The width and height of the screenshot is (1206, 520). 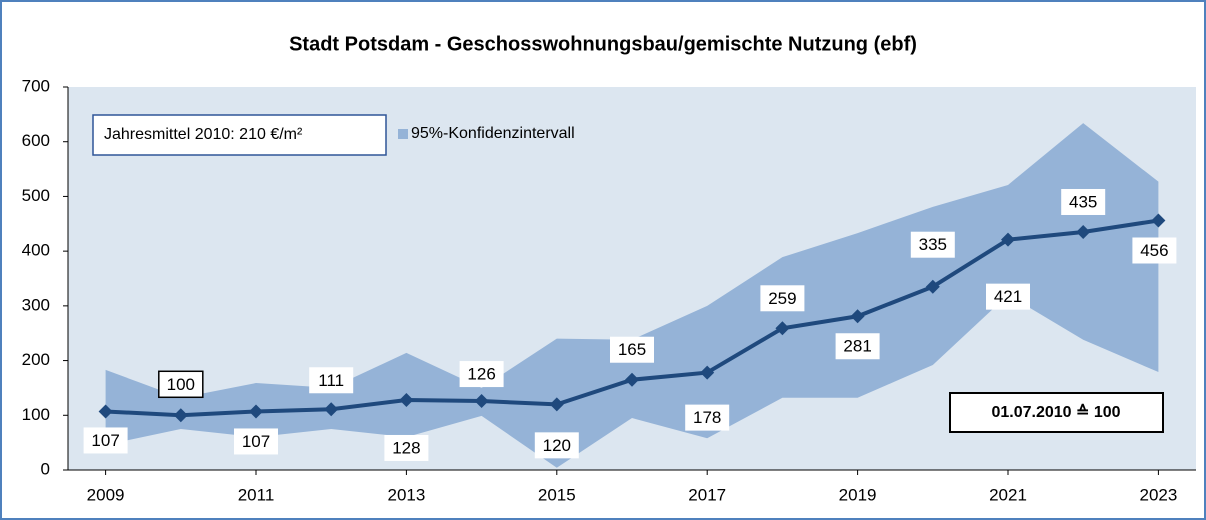 I want to click on data-label: 335, so click(x=933, y=244).